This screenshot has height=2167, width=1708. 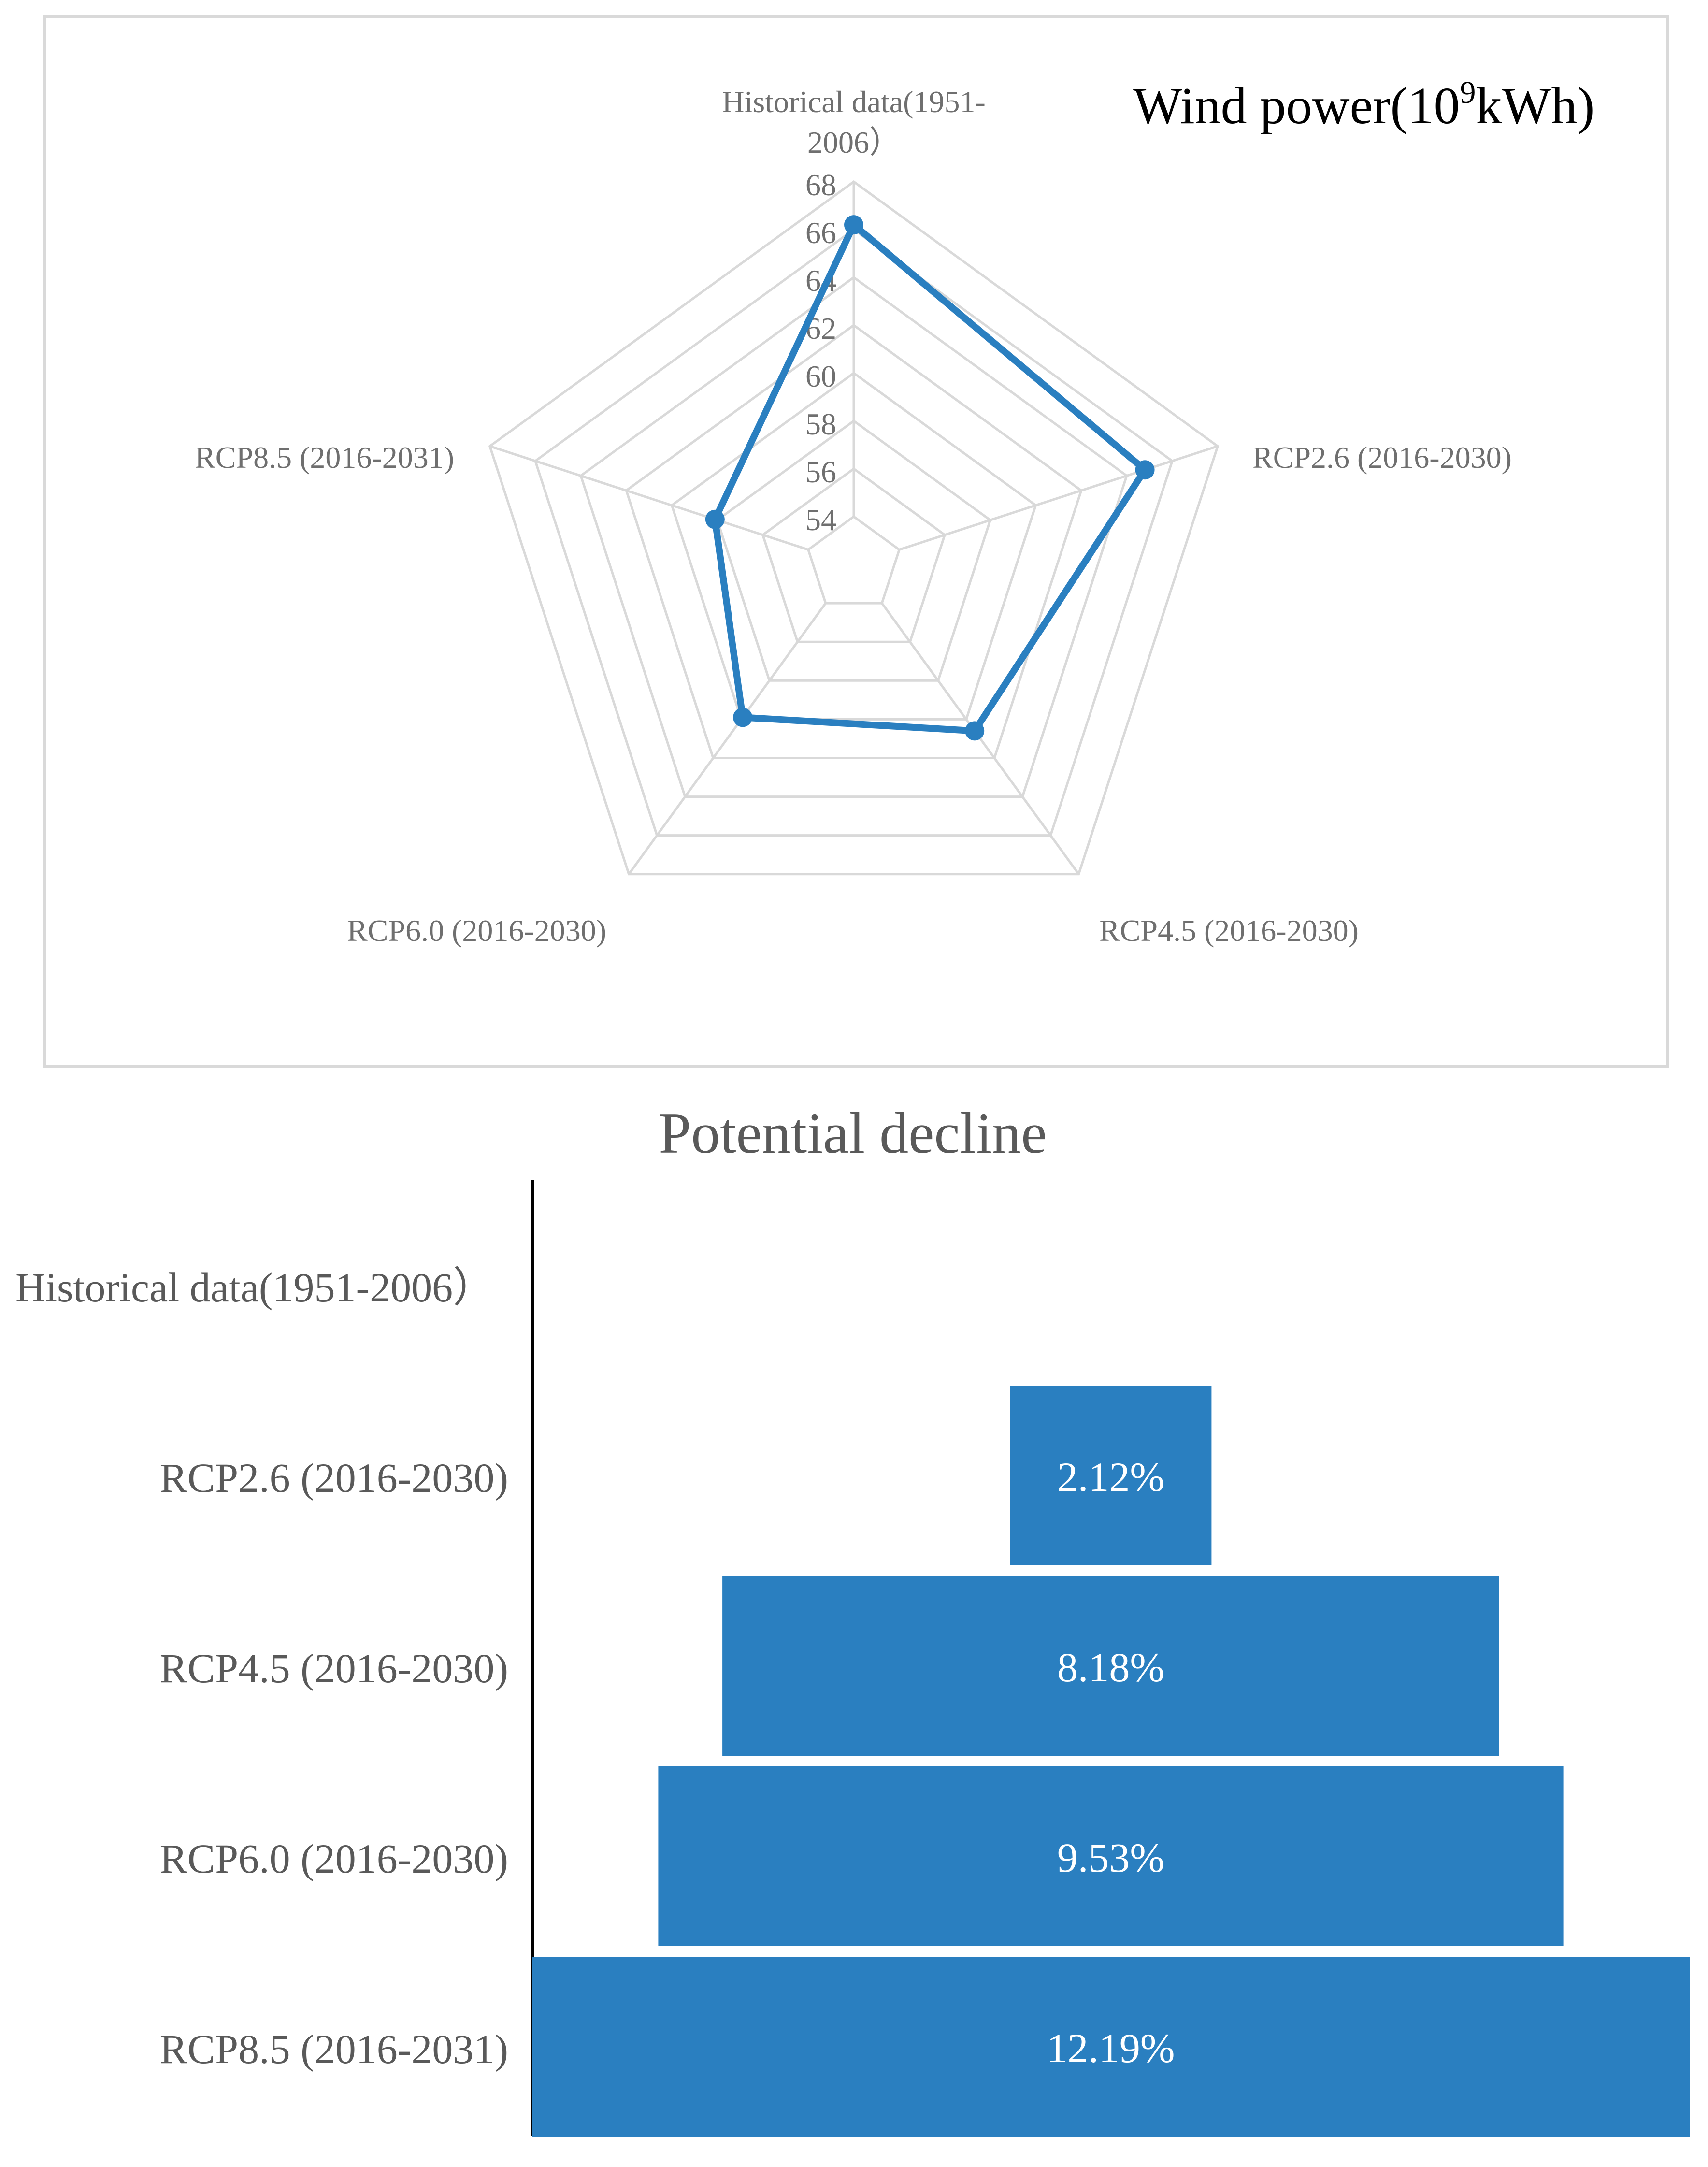 I want to click on radar-chart-title: Wind power(109kWh), so click(x=1363, y=105).